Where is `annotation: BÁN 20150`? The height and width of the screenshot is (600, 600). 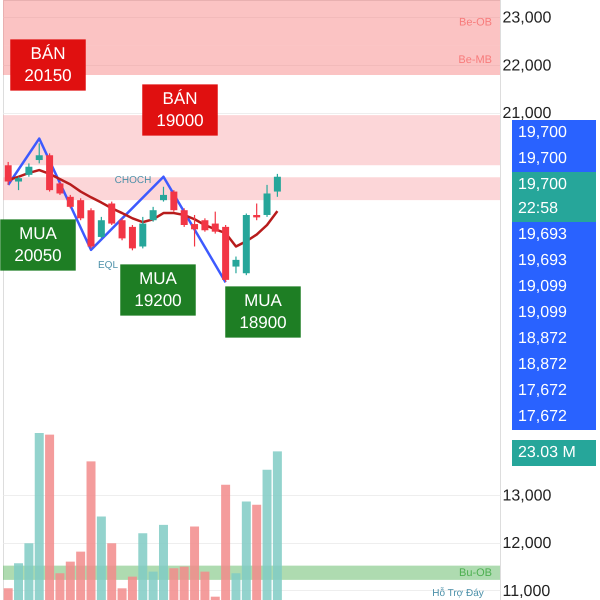 annotation: BÁN 20150 is located at coordinates (48, 64).